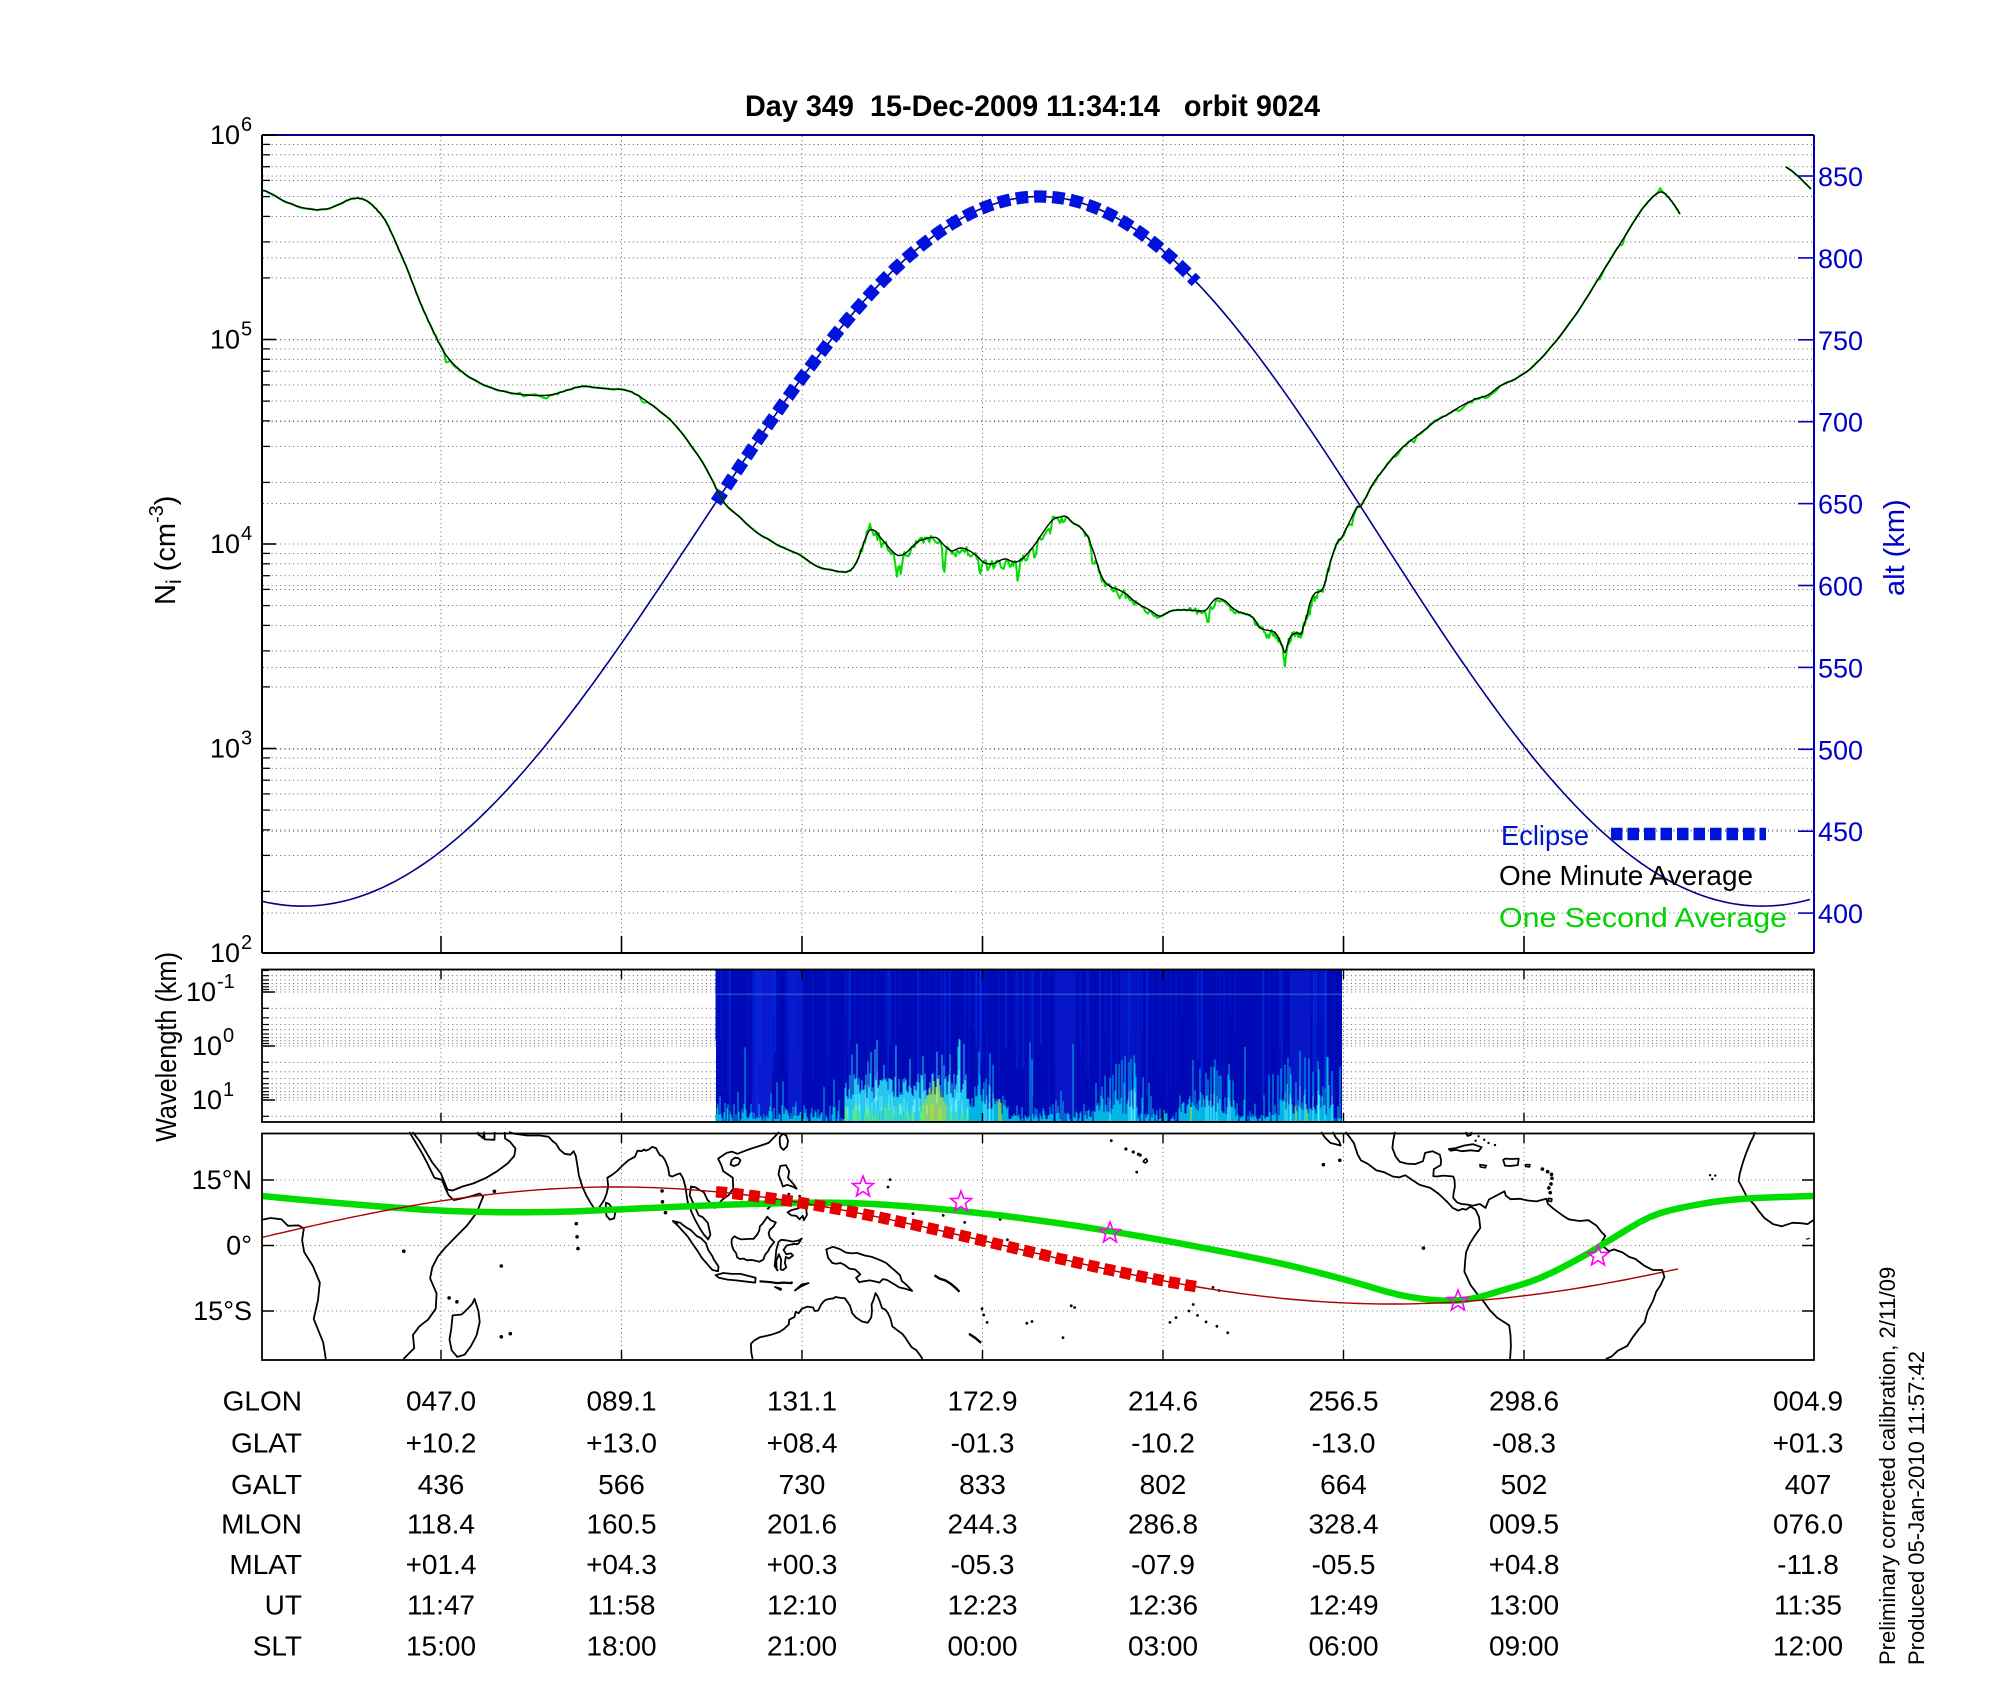 The image size is (2000, 1700). I want to click on svg-text: 15°S, so click(222, 1311).